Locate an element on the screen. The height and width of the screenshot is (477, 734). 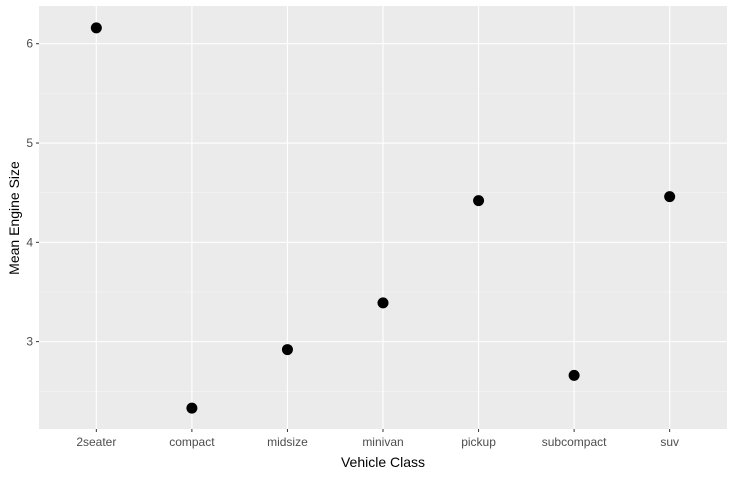
x-tick-label: suv is located at coordinates (669, 442).